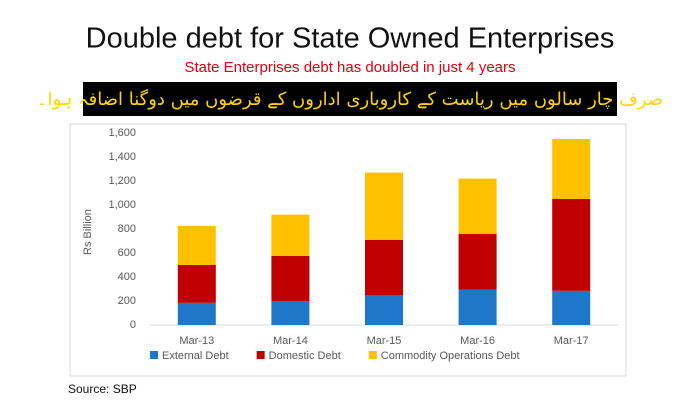  Describe the element at coordinates (127, 277) in the screenshot. I see `y-tick-label: 400` at that location.